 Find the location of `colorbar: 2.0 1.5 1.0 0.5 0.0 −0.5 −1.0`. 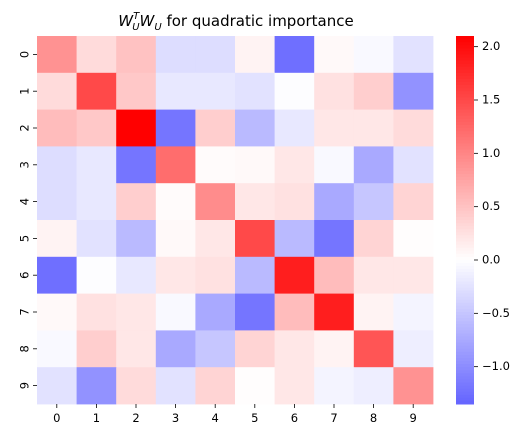

colorbar: 2.0 1.5 1.0 0.5 0.0 −0.5 −1.0 is located at coordinates (483, 220).